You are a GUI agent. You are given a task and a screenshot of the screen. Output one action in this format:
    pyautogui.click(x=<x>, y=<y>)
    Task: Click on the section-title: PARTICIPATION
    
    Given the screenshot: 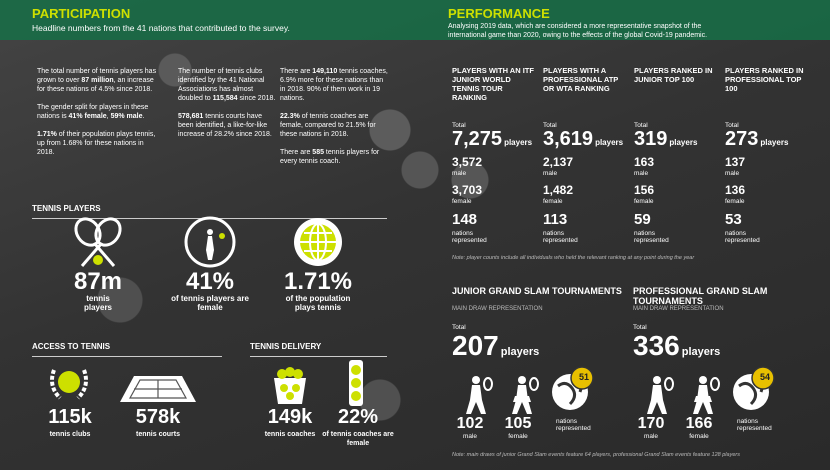 What is the action you would take?
    pyautogui.click(x=81, y=13)
    